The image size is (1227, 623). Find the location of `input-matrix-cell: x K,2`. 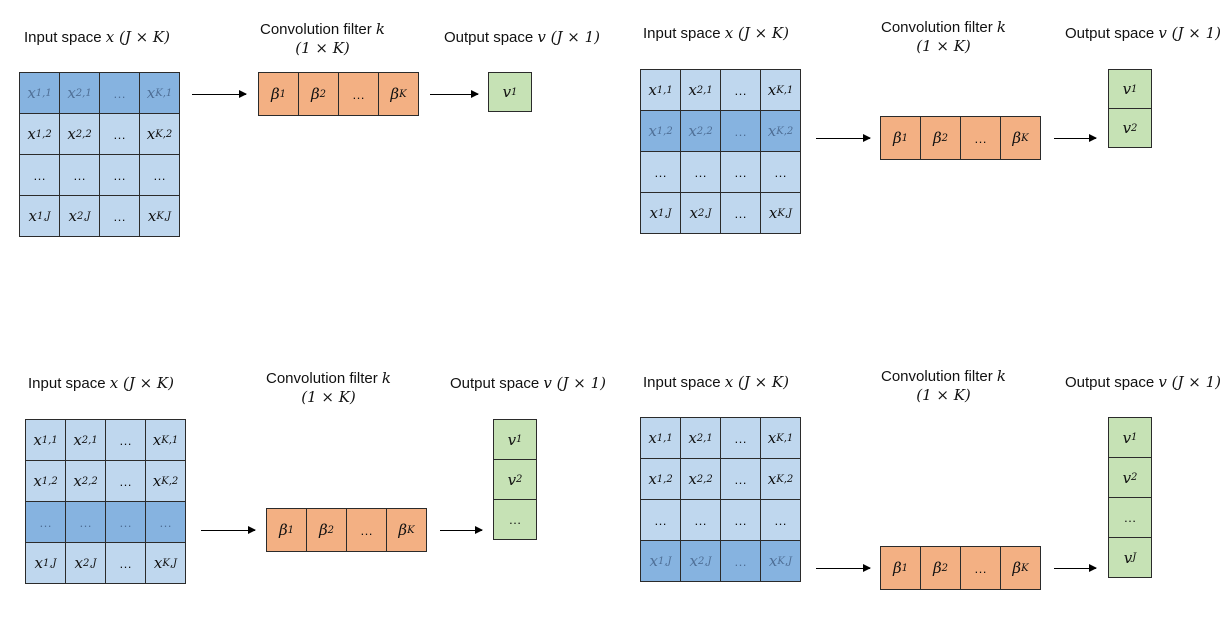

input-matrix-cell: x K,2 is located at coordinates (780, 479).